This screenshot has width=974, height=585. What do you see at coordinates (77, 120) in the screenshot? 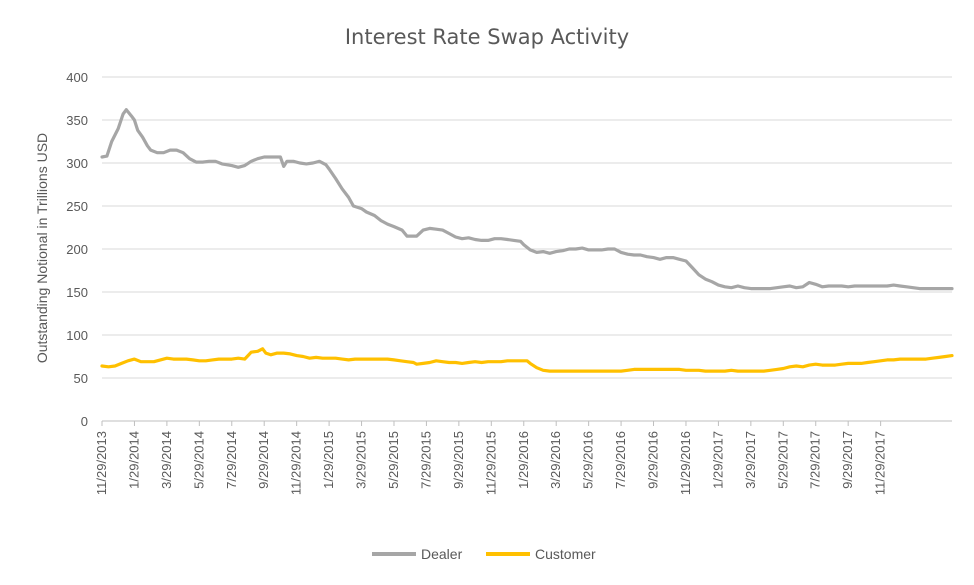
I see `y-tick-label: 350` at bounding box center [77, 120].